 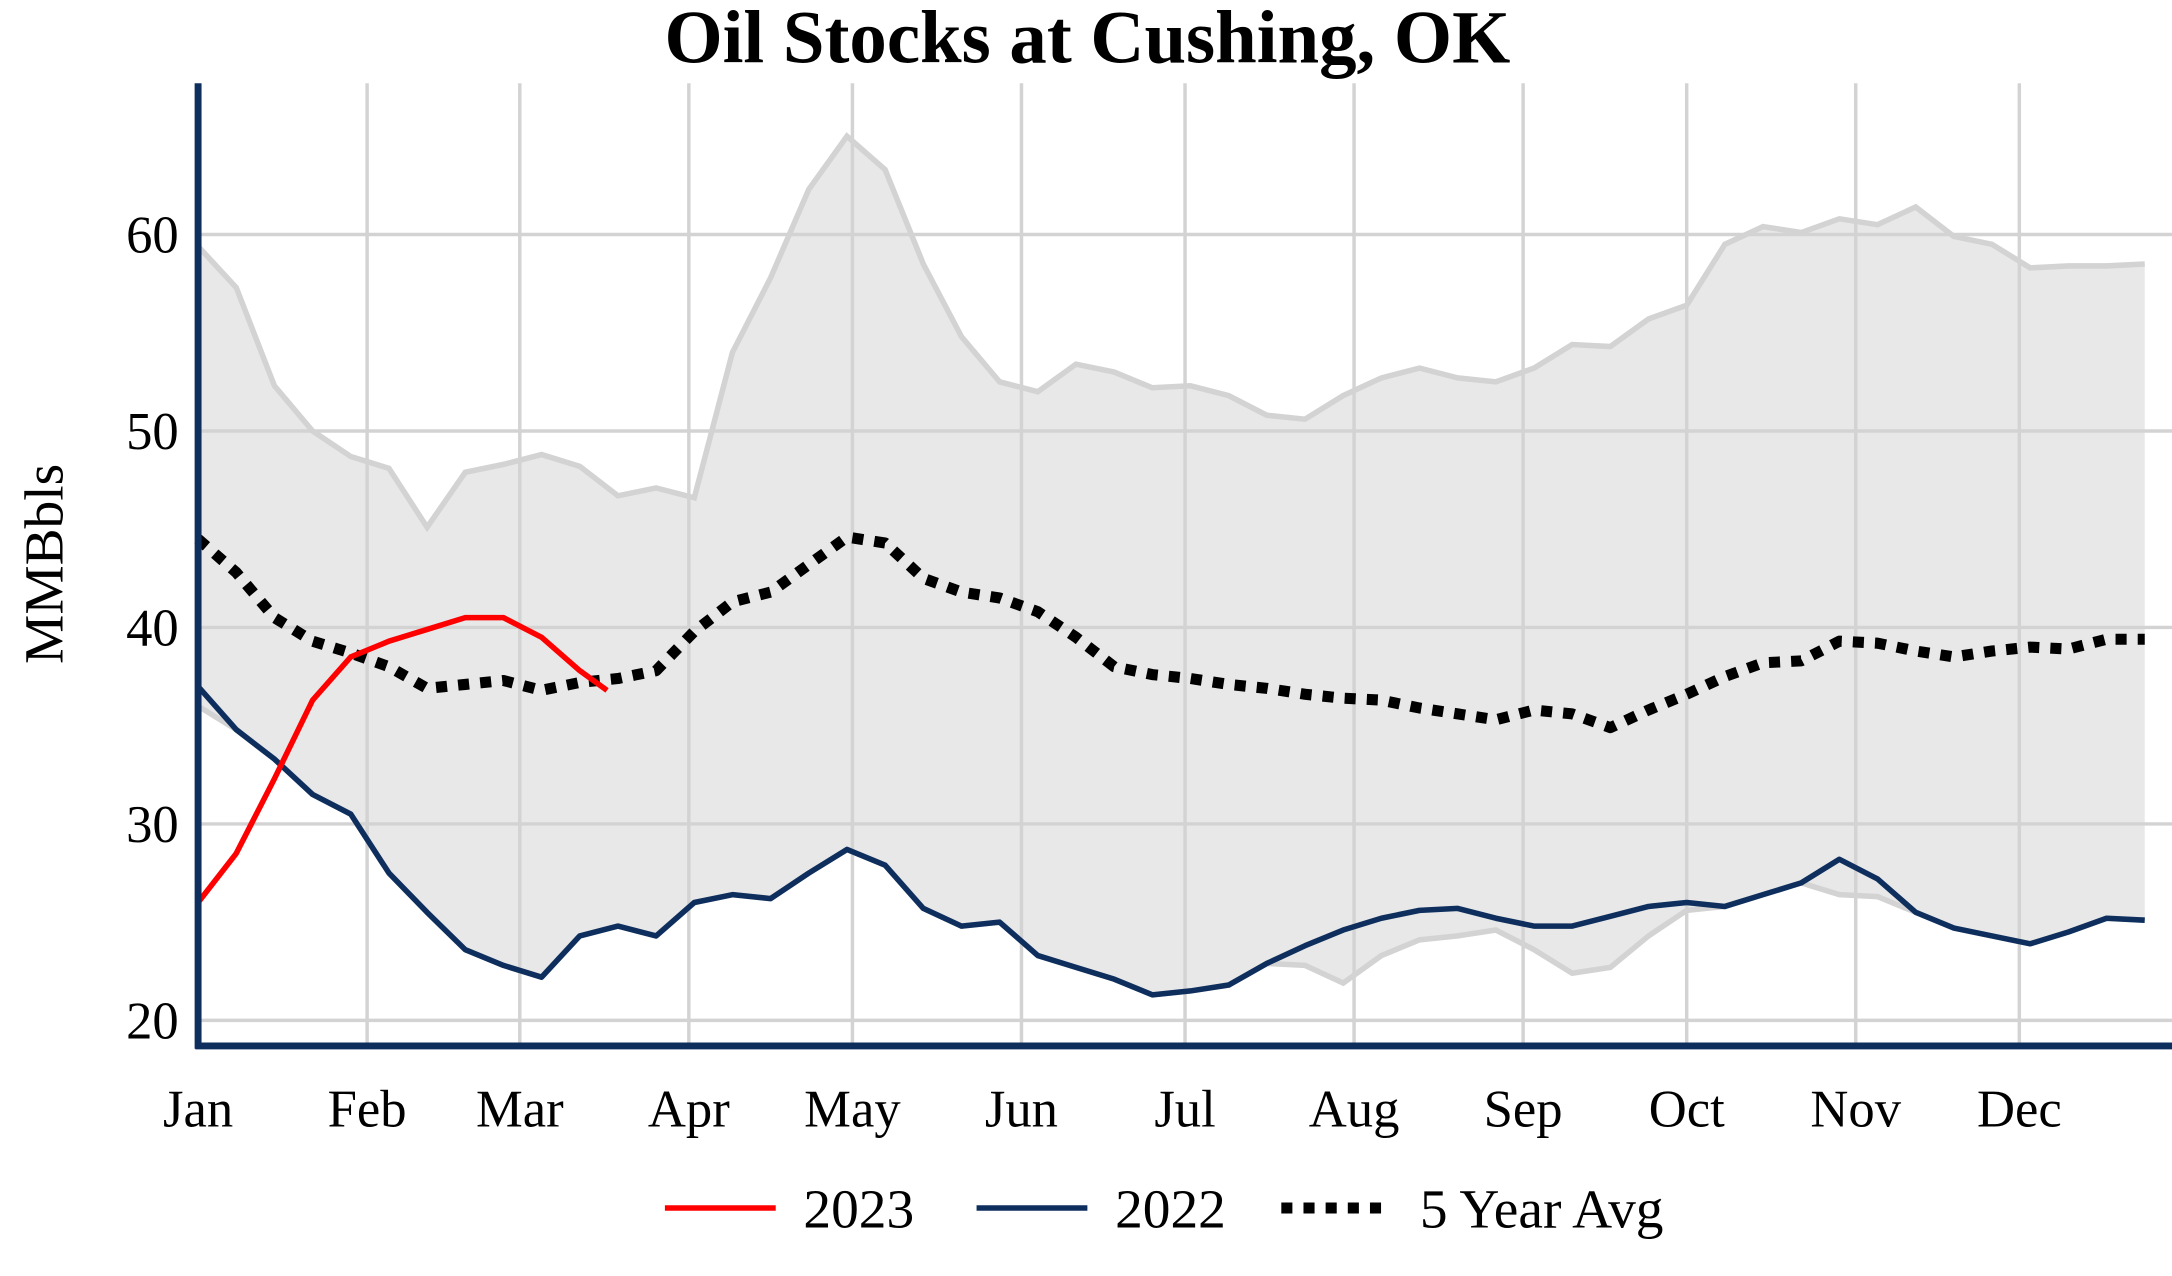 I want to click on y-tick-label: 30, so click(x=152, y=825).